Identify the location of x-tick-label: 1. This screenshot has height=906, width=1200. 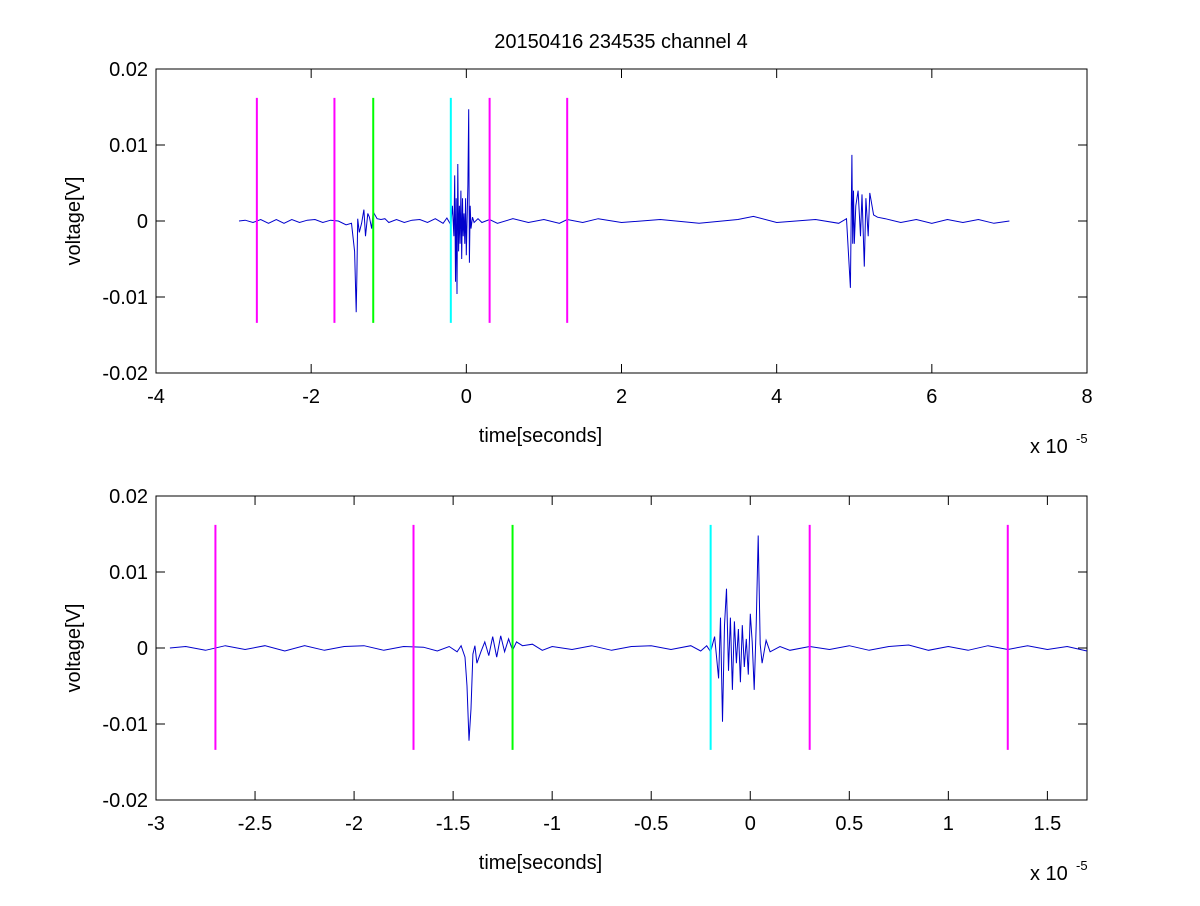
(948, 824).